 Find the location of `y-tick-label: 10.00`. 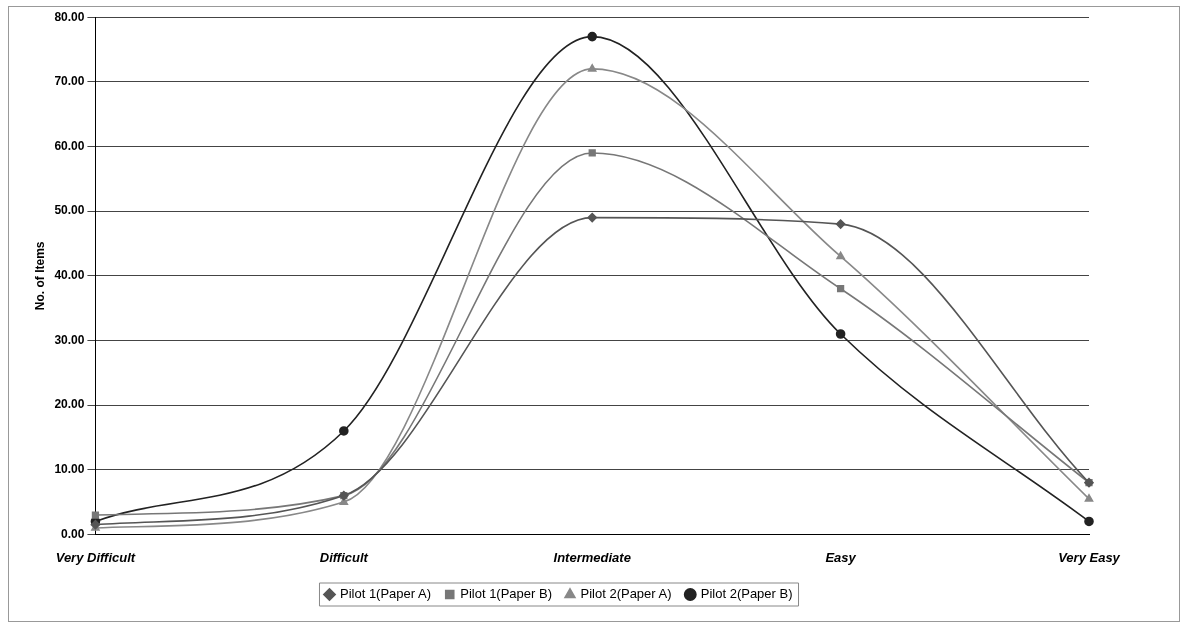

y-tick-label: 10.00 is located at coordinates (69, 469).